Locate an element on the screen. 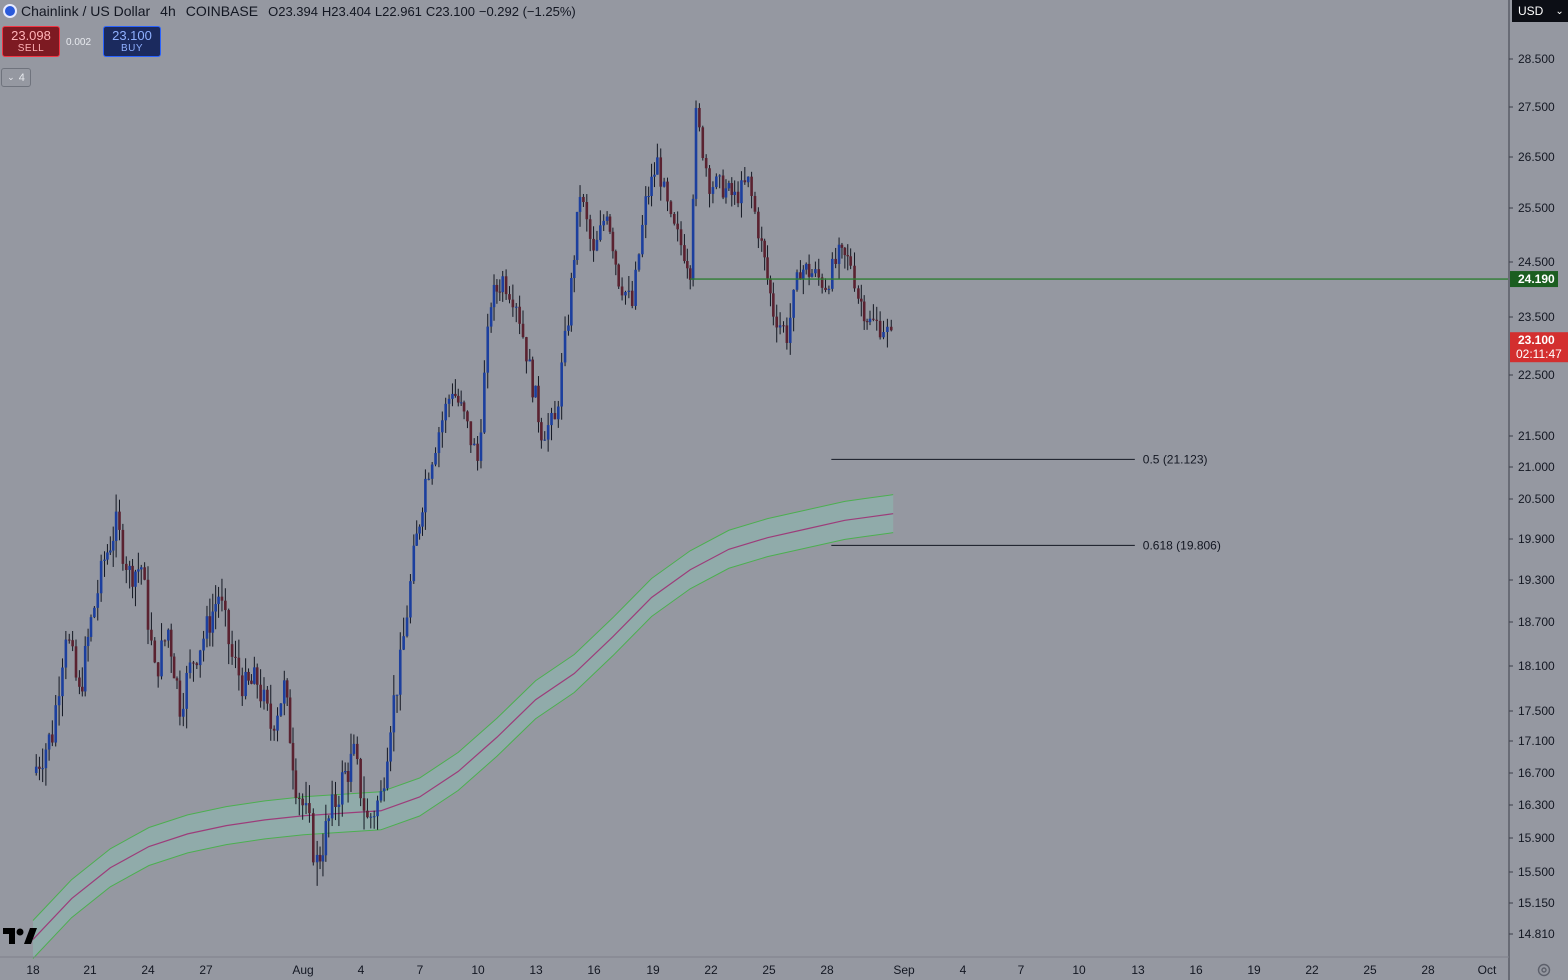  price-tick-label: 21.000 is located at coordinates (1536, 467).